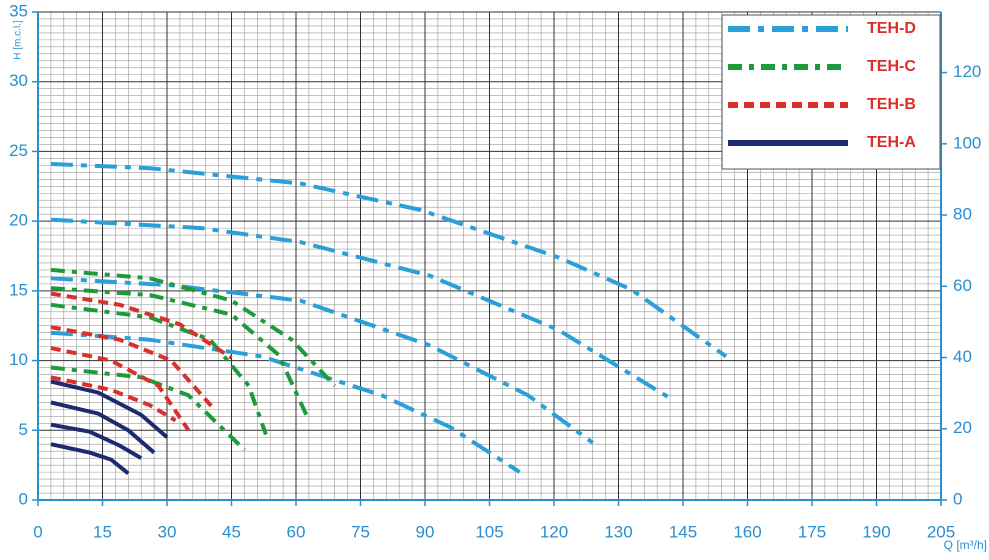 This screenshot has width=989, height=560. I want to click on y-tick-label: 5, so click(23, 429).